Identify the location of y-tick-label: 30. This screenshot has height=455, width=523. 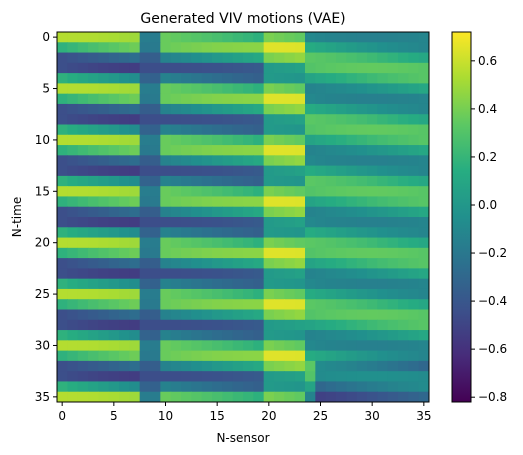
(42, 345).